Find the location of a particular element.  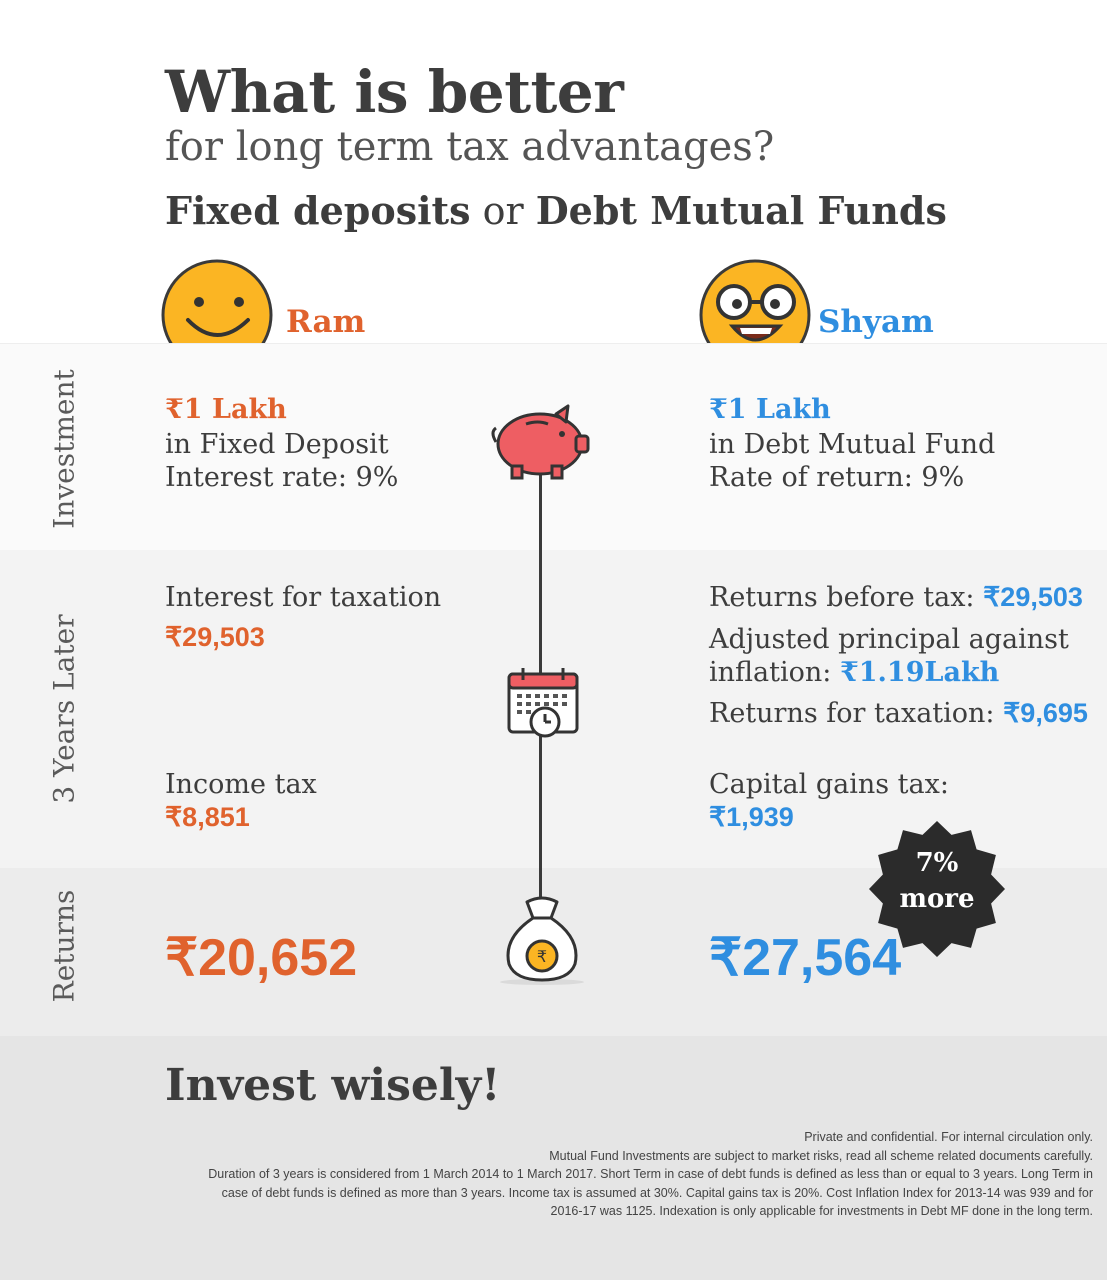

section-label-investment: Investment is located at coordinates (64, 449).